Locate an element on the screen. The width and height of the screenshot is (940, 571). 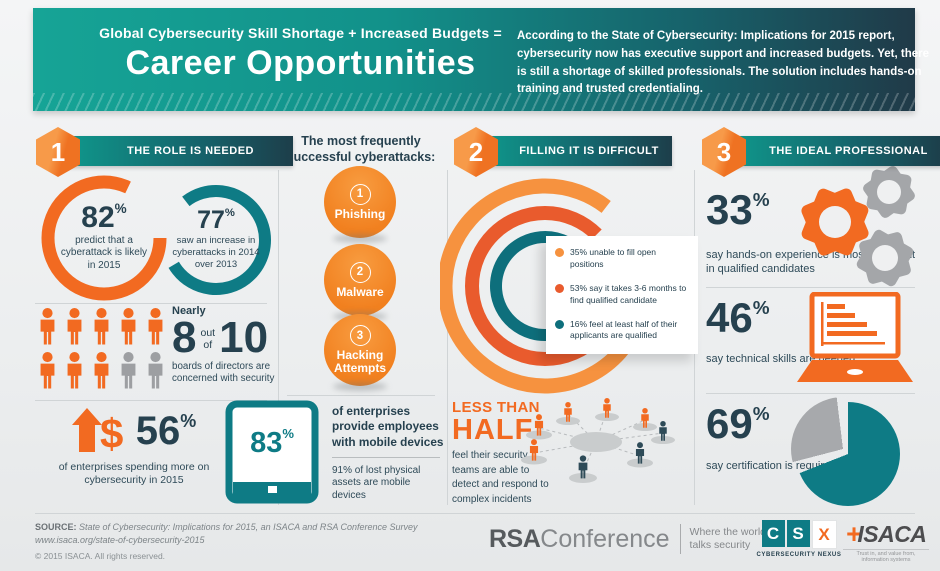
pictogram-board-members is located at coordinates (104, 348).